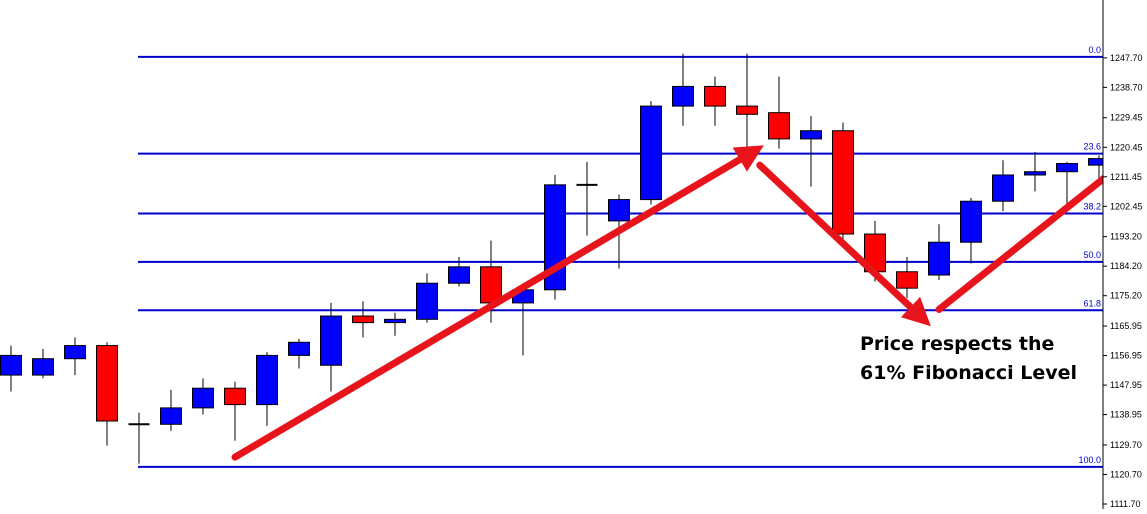 This screenshot has height=514, width=1147. I want to click on fib-level-label: 50.0, so click(1092, 255).